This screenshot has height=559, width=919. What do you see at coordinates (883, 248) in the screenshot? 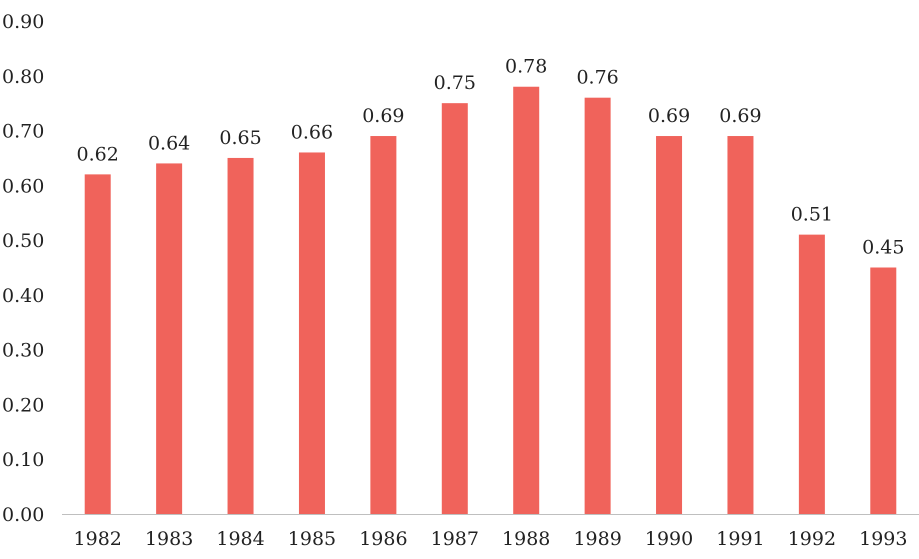
I see `bar-value-label: 0.45` at bounding box center [883, 248].